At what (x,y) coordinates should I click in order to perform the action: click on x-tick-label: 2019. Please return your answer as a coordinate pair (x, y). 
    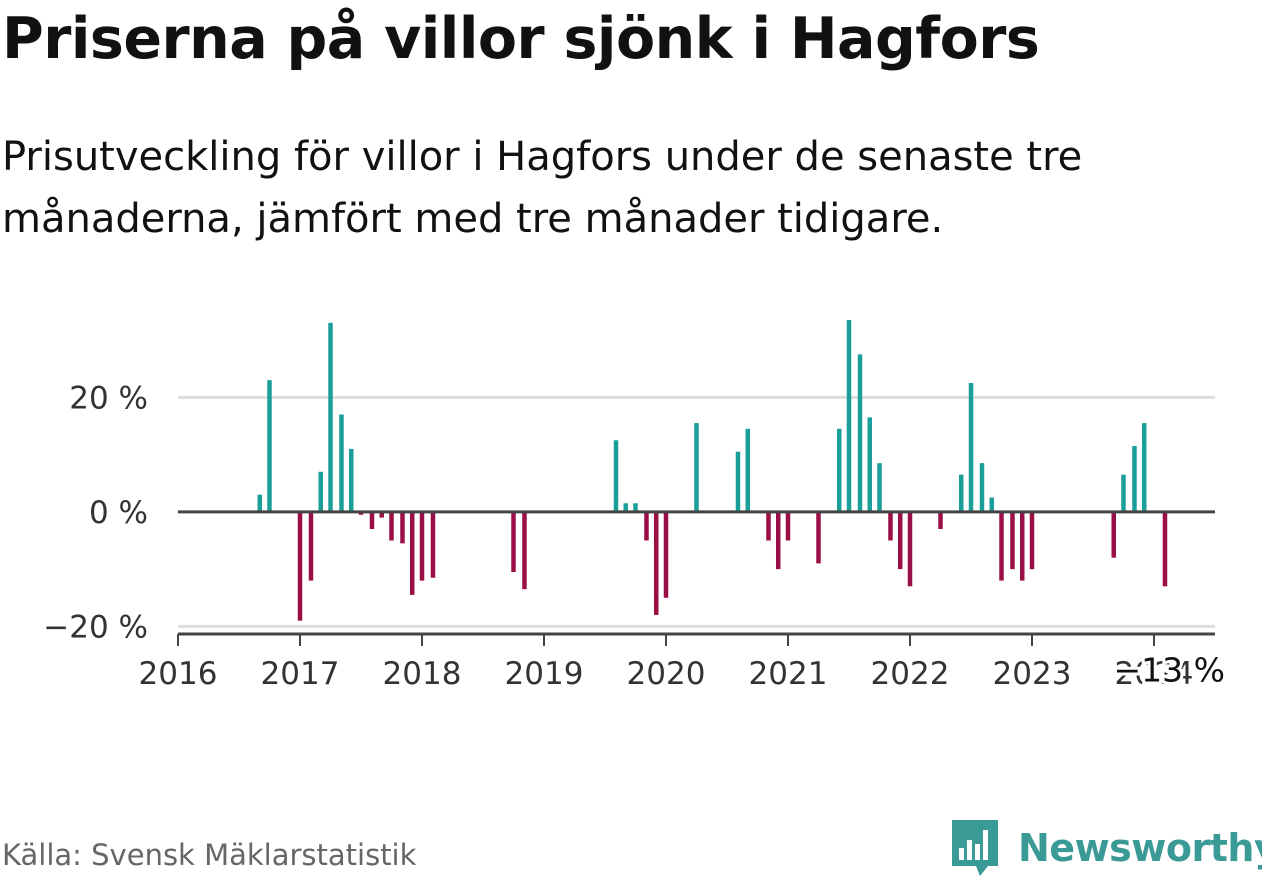
    Looking at the image, I should click on (544, 674).